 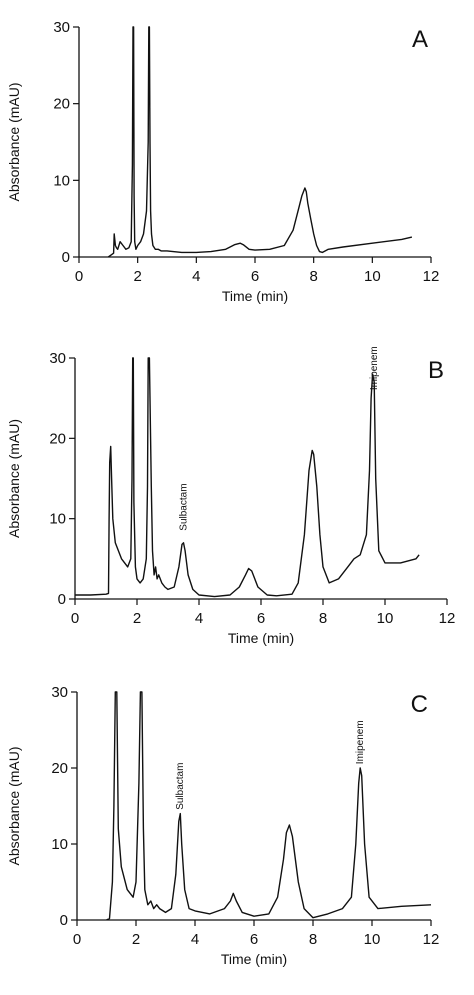 I want to click on chromatogram-trace, so click(x=260, y=141).